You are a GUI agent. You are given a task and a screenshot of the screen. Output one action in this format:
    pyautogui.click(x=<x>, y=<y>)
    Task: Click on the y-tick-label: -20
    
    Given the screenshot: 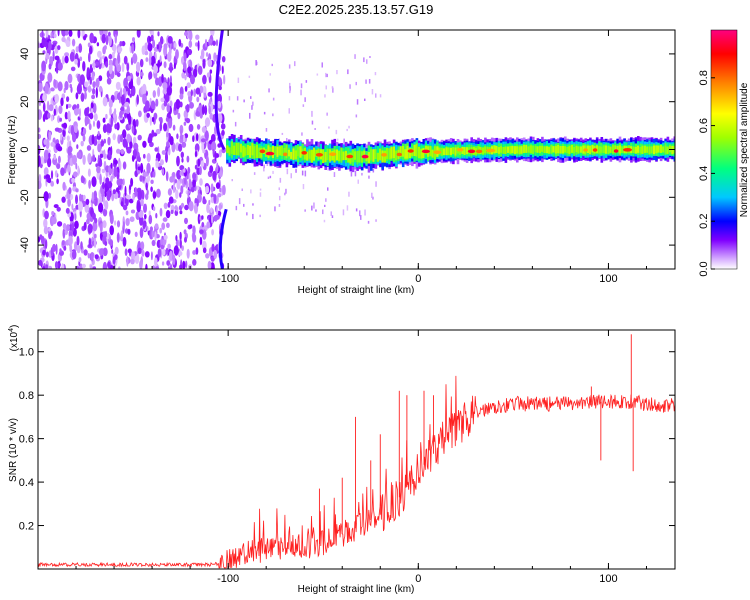 What is the action you would take?
    pyautogui.click(x=25, y=197)
    